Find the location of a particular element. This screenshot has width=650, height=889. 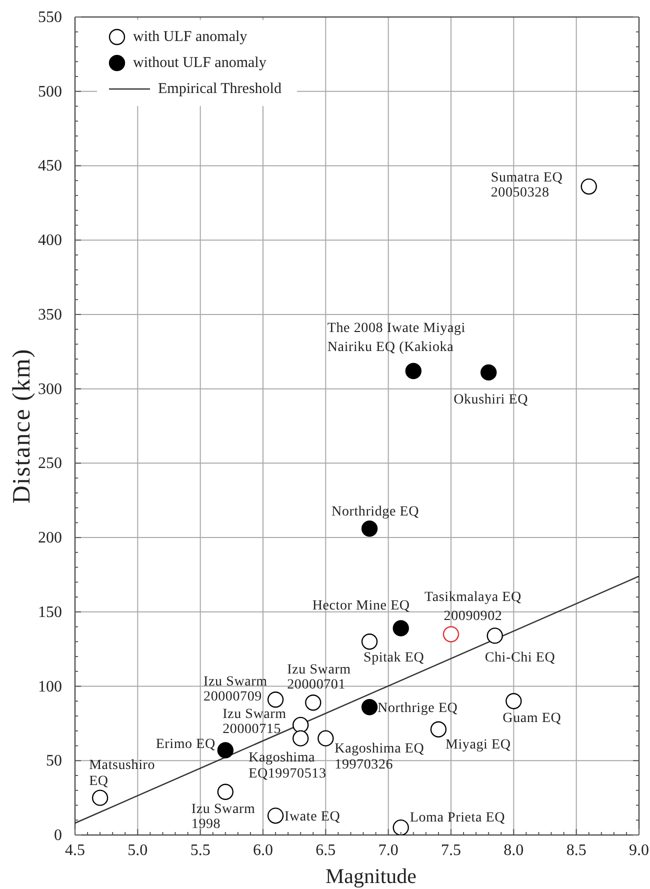

annotation: Hector Mine EQ is located at coordinates (361, 606).